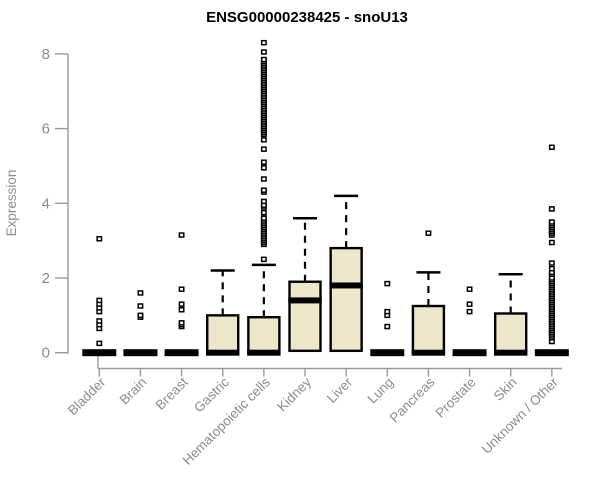 This screenshot has height=500, width=600. What do you see at coordinates (505, 389) in the screenshot?
I see `x-tick-label: Skin` at bounding box center [505, 389].